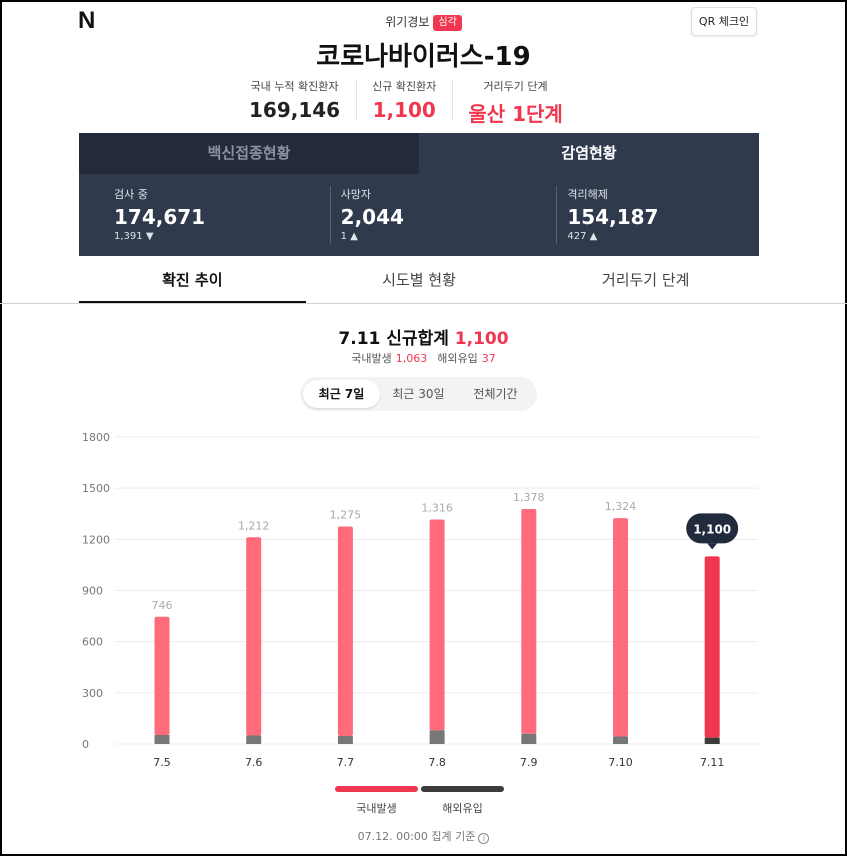 The height and width of the screenshot is (856, 847). Describe the element at coordinates (420, 806) in the screenshot. I see `chart-legend: 국내발생 해외유입` at that location.